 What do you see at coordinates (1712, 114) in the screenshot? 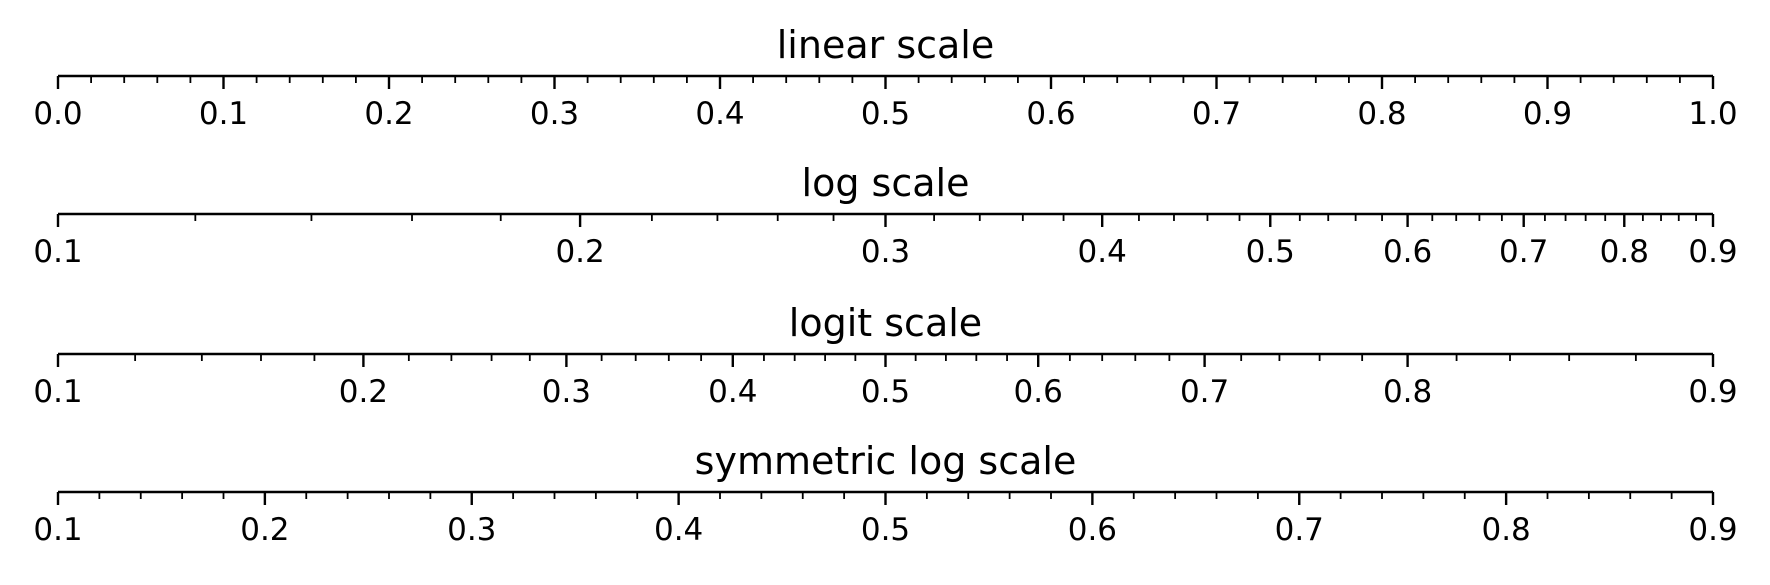
I see `tick-label: 1.0` at bounding box center [1712, 114].